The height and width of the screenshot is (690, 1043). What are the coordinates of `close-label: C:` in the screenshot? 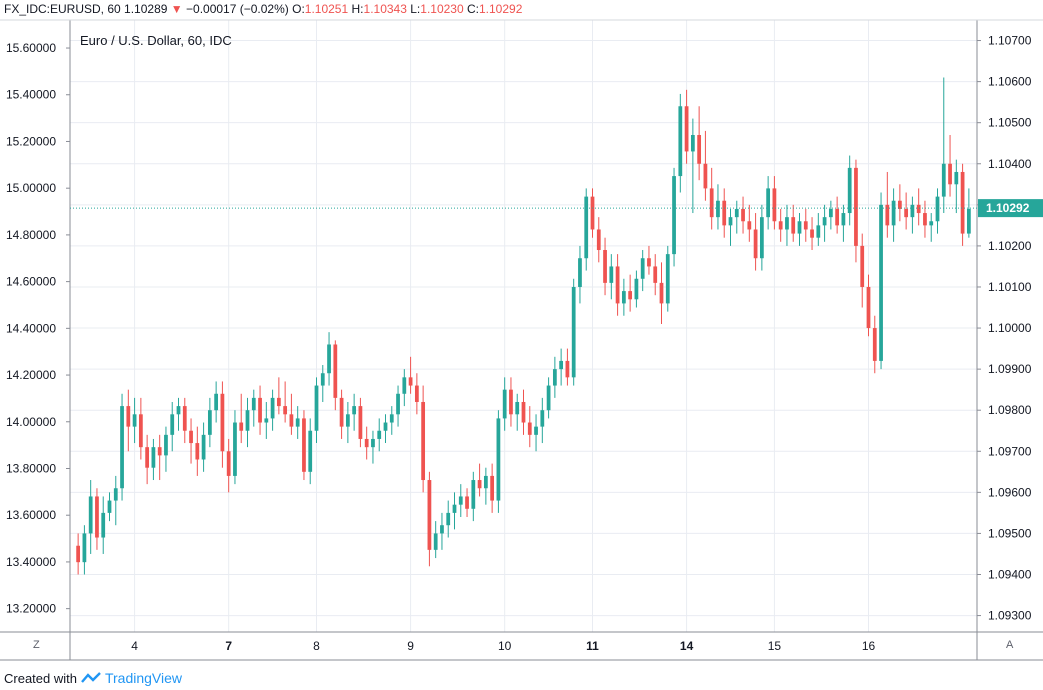 It's located at (473, 9).